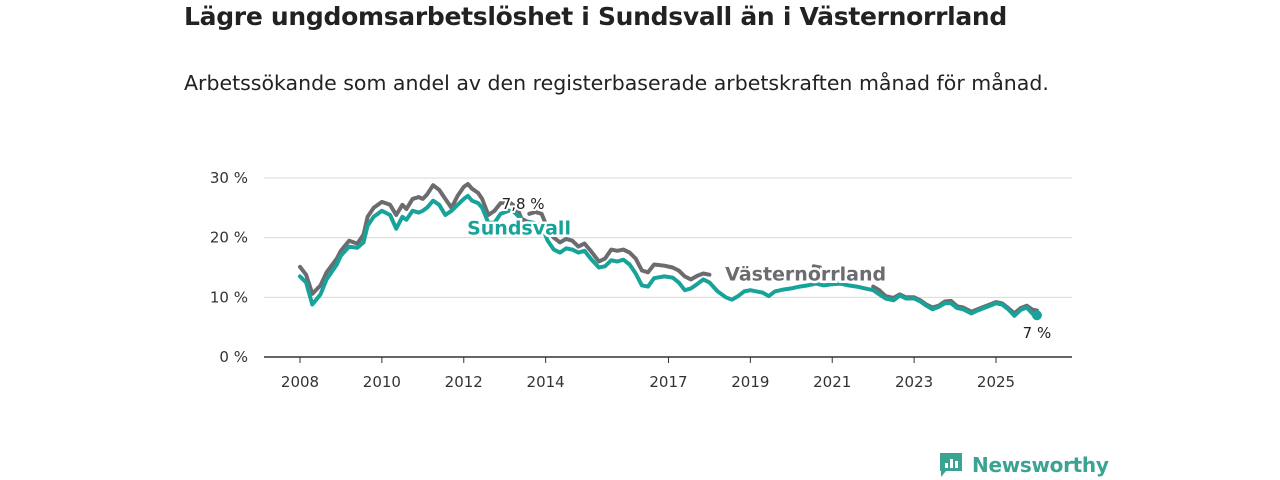 Image resolution: width=1280 pixels, height=480 pixels. I want to click on brand-logo: Newsworthy, so click(1023, 465).